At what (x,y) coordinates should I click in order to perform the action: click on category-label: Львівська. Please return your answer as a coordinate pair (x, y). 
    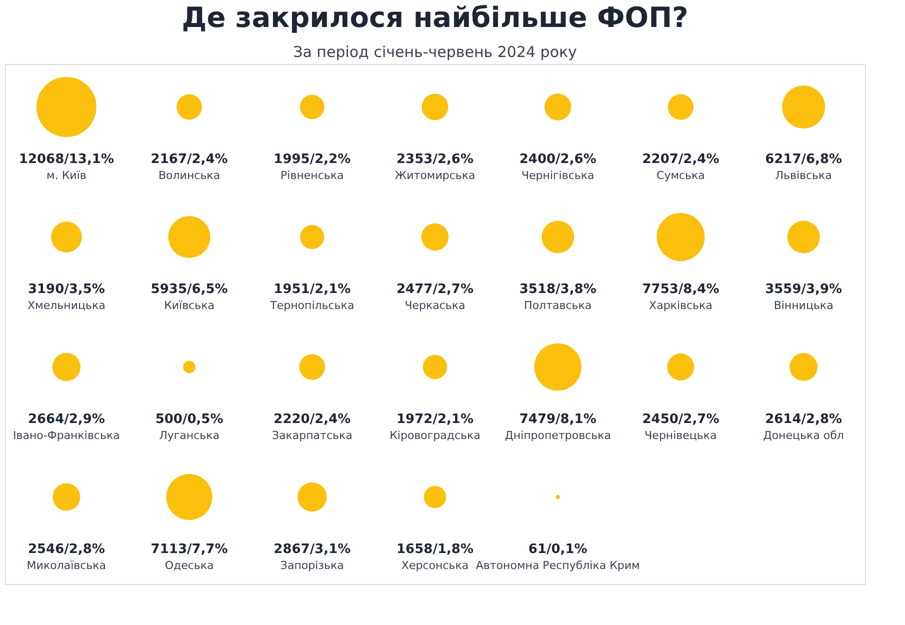
    Looking at the image, I should click on (803, 175).